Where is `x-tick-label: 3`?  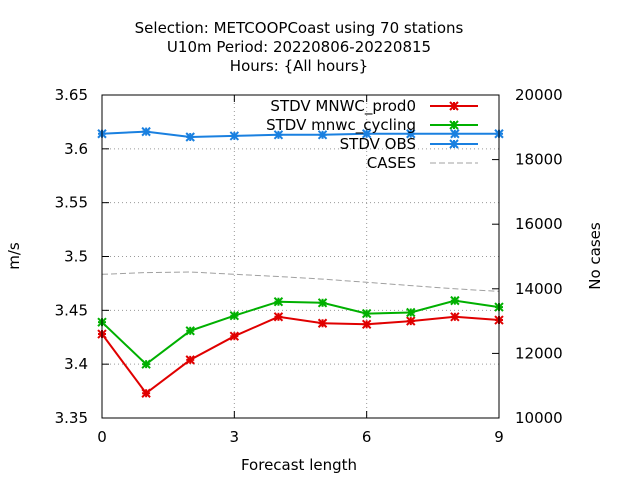
x-tick-label: 3 is located at coordinates (235, 437).